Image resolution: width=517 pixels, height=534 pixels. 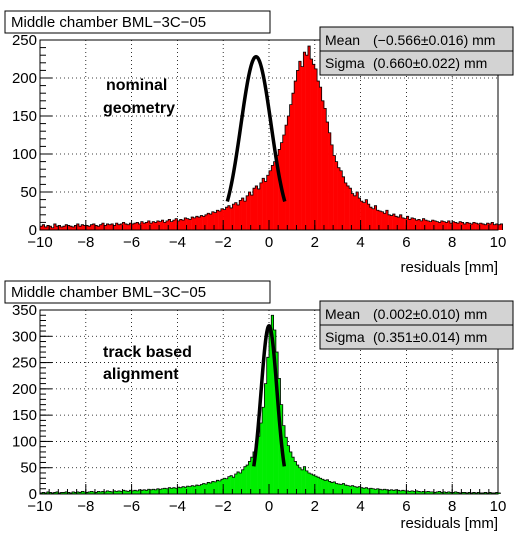 I want to click on x-tick-label: 8, so click(x=452, y=242).